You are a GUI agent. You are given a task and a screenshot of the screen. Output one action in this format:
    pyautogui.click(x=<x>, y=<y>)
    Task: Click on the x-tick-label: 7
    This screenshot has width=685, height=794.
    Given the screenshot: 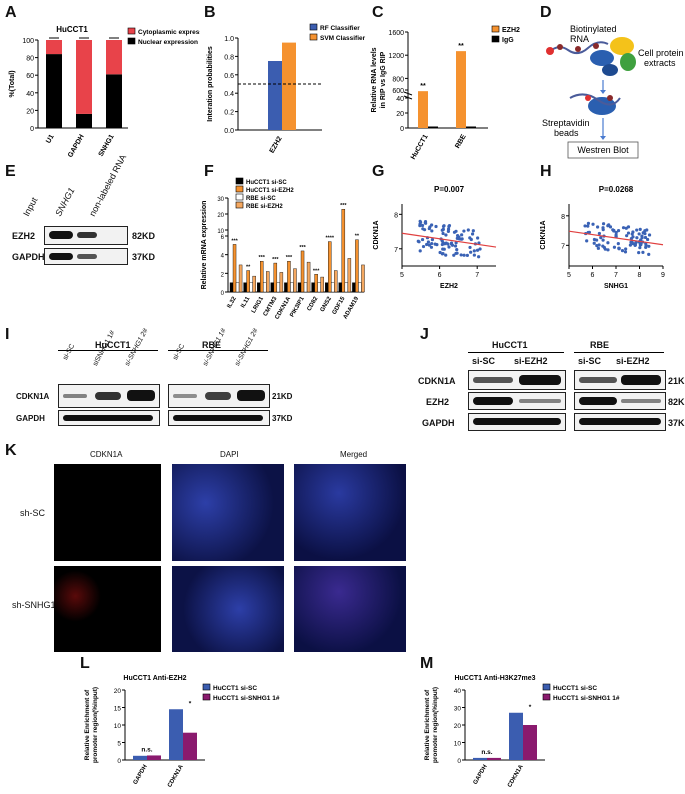 What is the action you would take?
    pyautogui.click(x=616, y=275)
    